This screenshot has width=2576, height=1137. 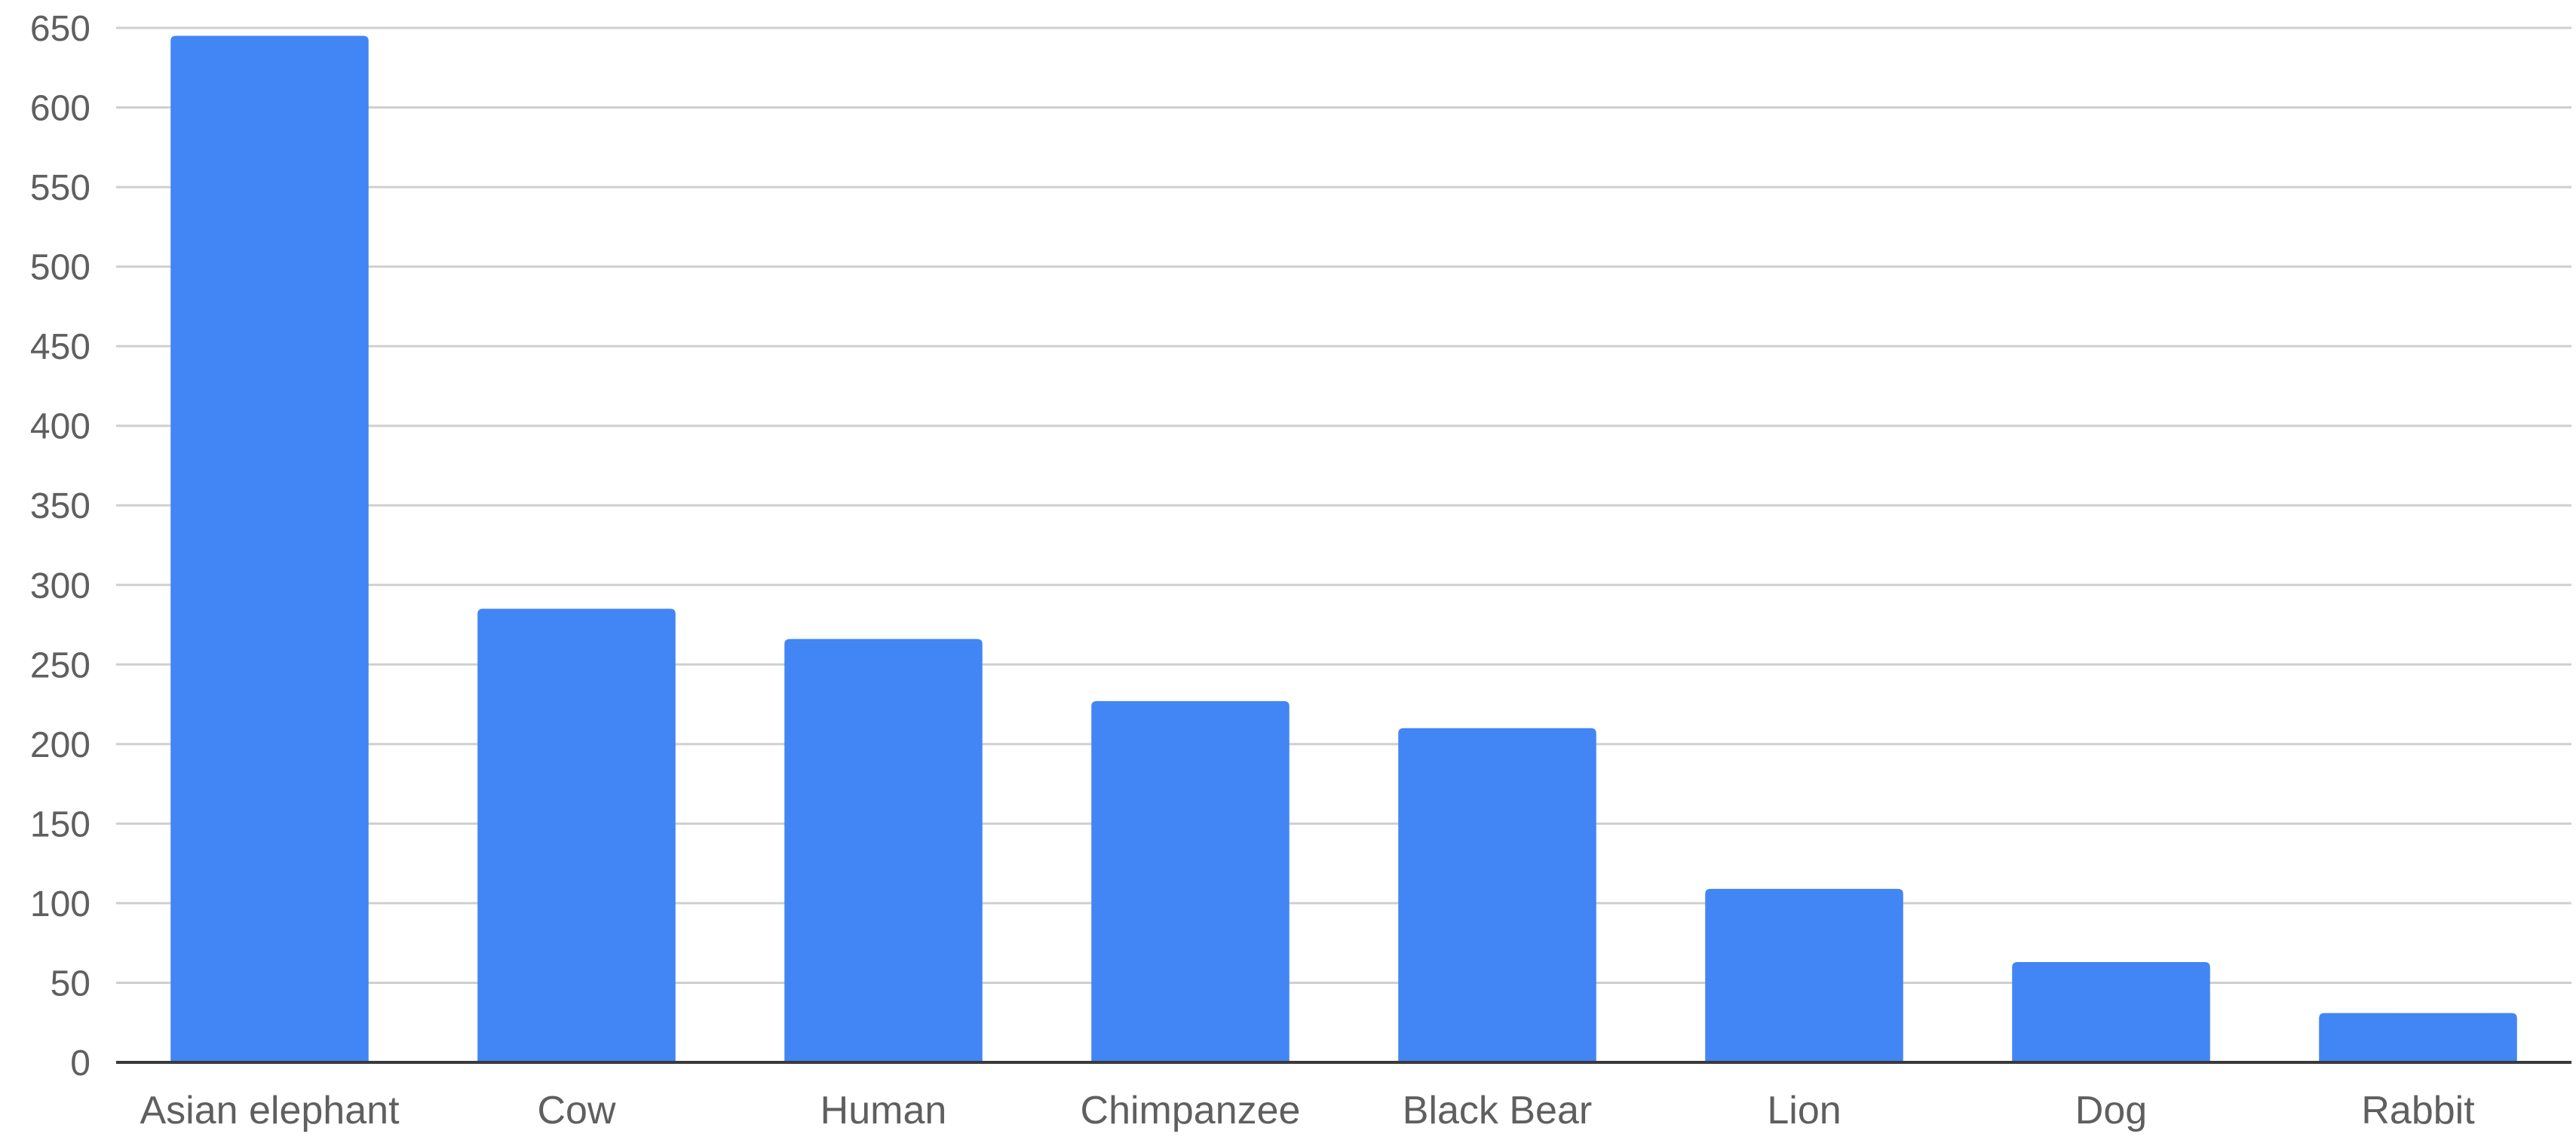 What do you see at coordinates (2111, 1110) in the screenshot?
I see `x-category-label: Dog` at bounding box center [2111, 1110].